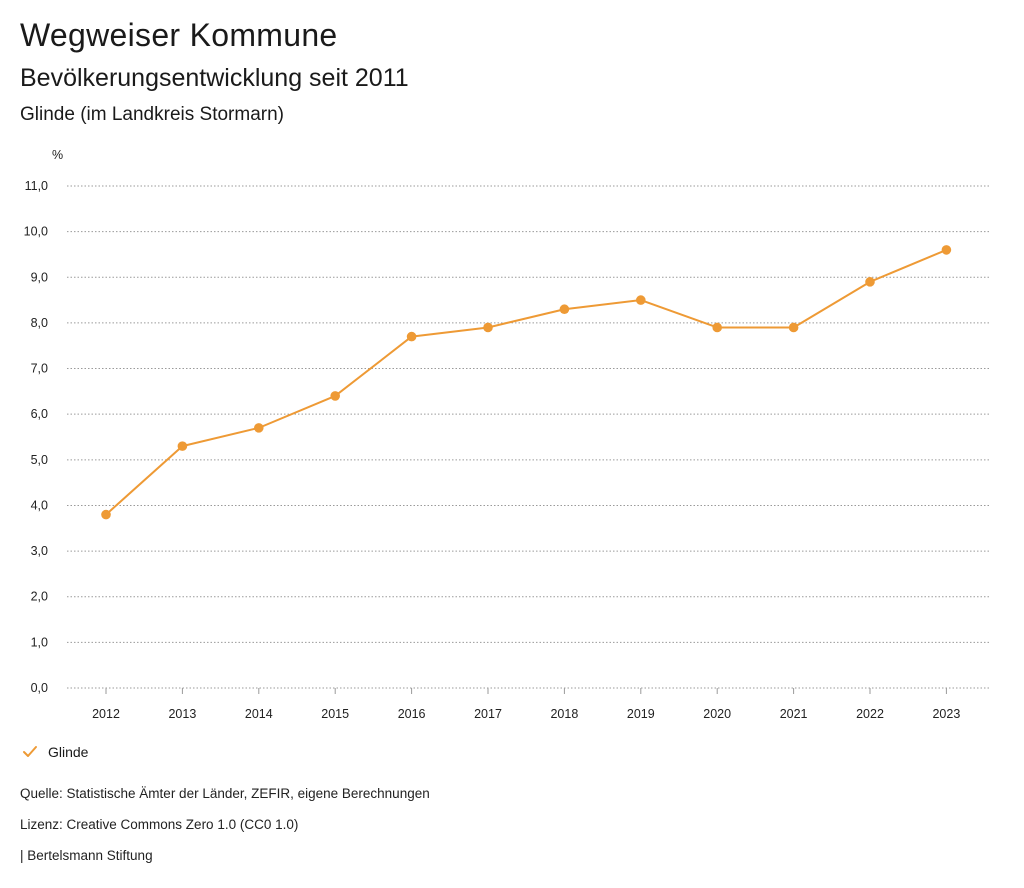 Image resolution: width=1024 pixels, height=888 pixels. Describe the element at coordinates (335, 714) in the screenshot. I see `x-tick-label: 2015` at that location.